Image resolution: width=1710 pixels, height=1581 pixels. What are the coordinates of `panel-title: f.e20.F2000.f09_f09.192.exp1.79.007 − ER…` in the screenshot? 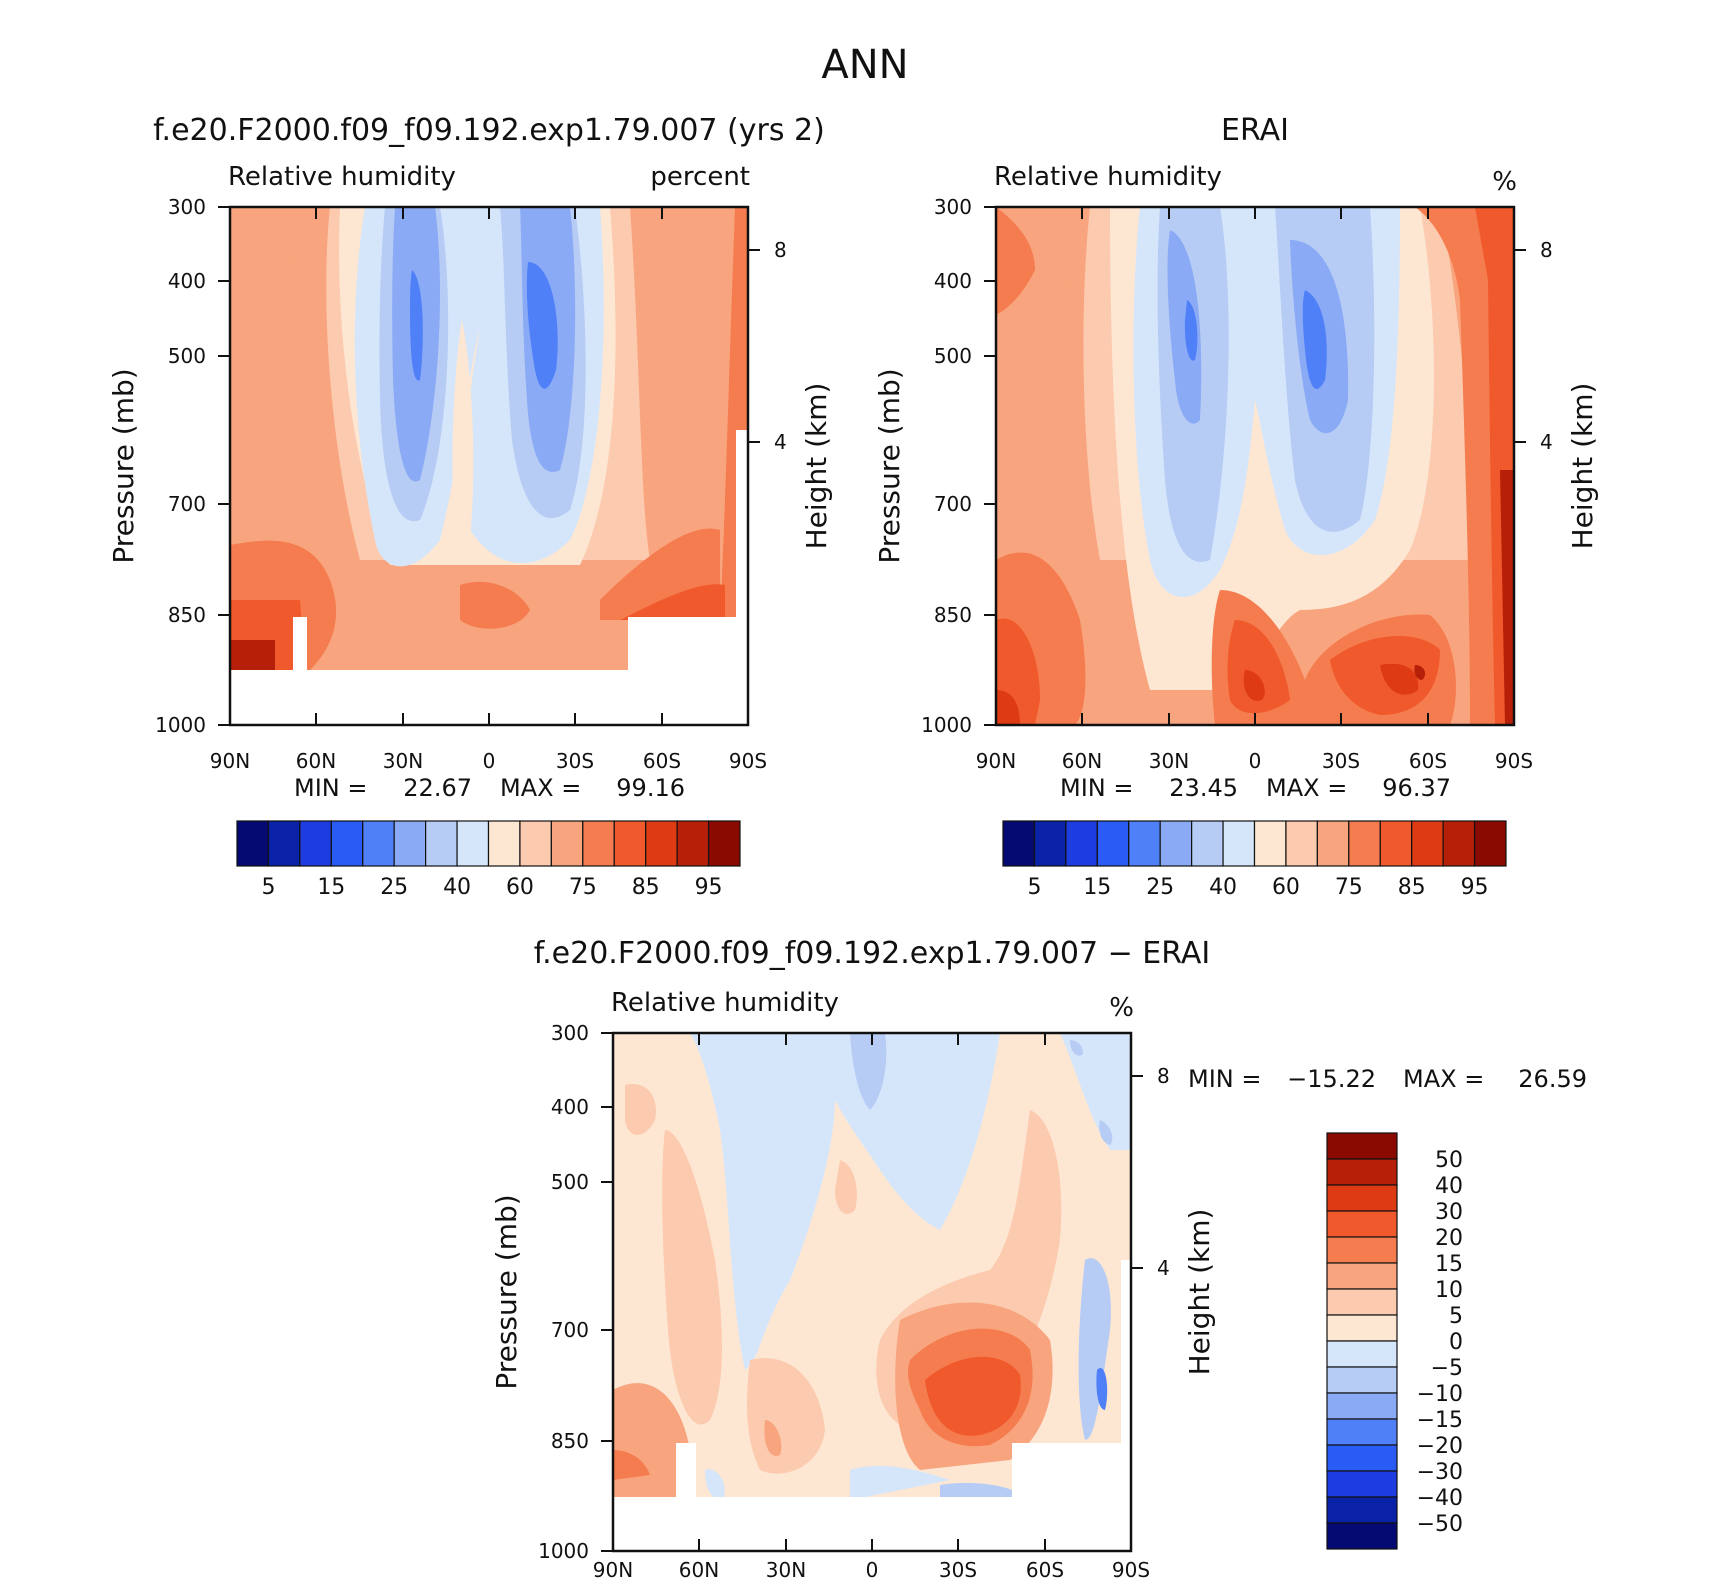 It's located at (872, 953).